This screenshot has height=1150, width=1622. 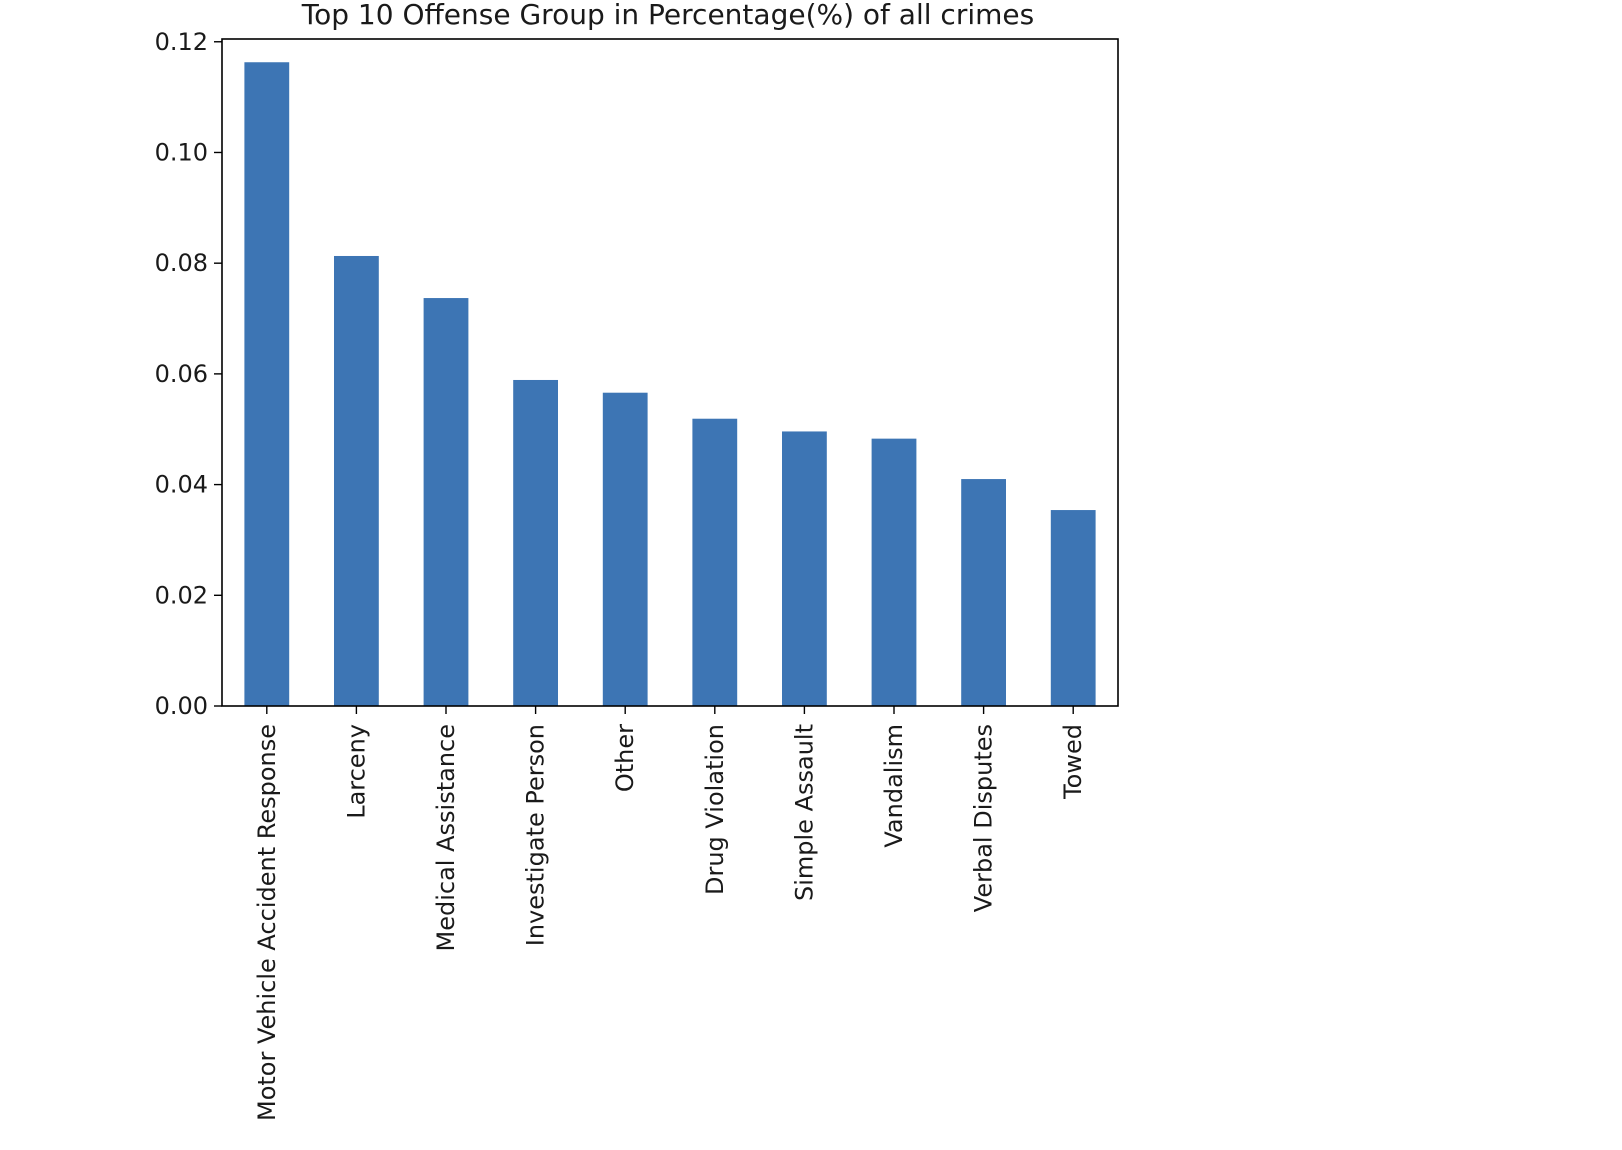 What do you see at coordinates (181, 485) in the screenshot?
I see `y-tick-label: 0.04` at bounding box center [181, 485].